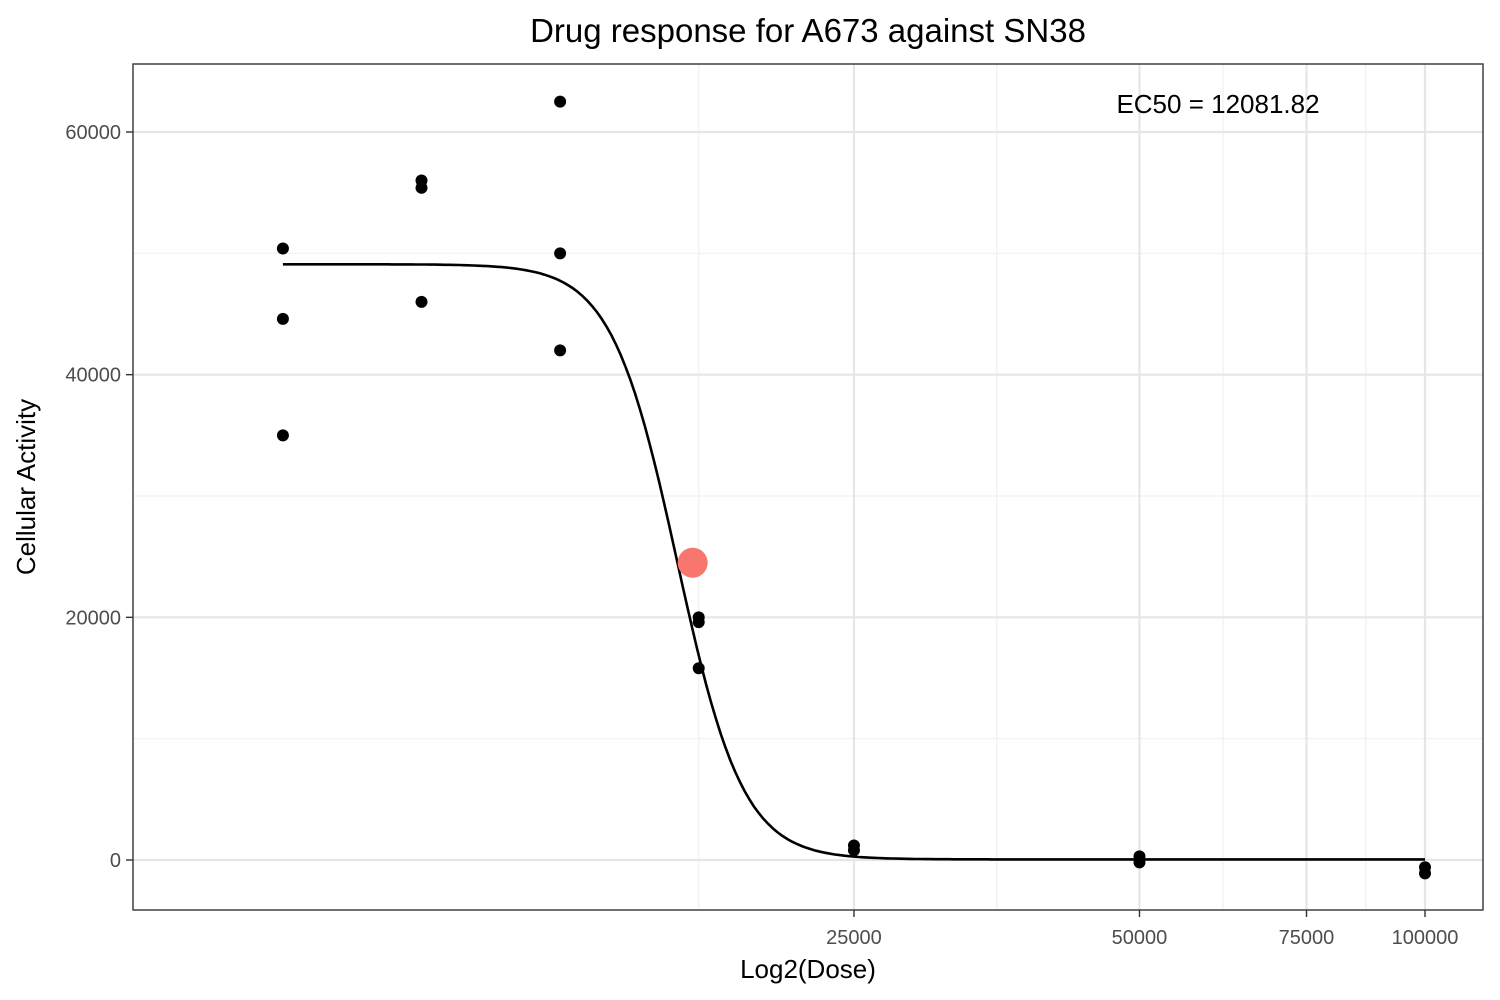 Image resolution: width=1500 pixels, height=1000 pixels. Describe the element at coordinates (692, 562) in the screenshot. I see `ec50-point` at that location.